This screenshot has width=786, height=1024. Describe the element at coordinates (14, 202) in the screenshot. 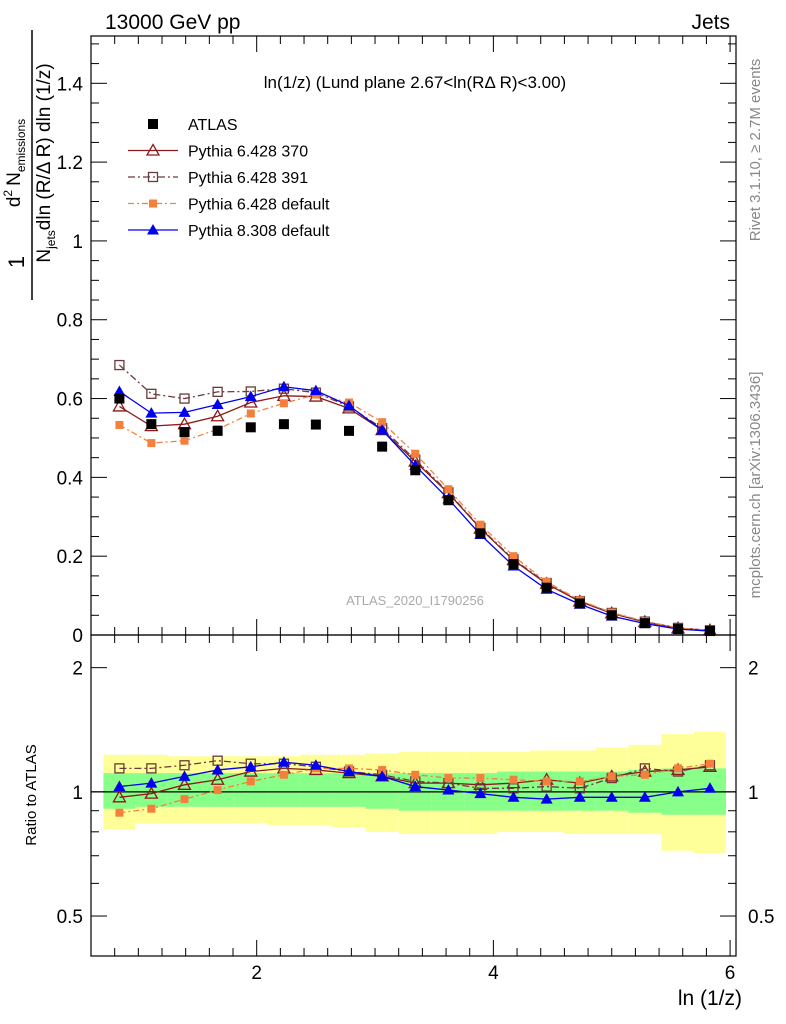

I see `y-label-d2: d` at that location.